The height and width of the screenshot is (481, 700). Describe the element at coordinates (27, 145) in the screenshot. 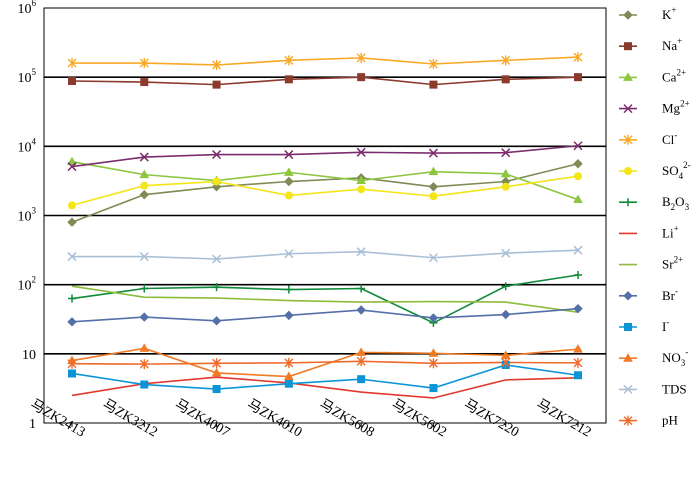

I see `y-tick-label: 10⁴` at that location.